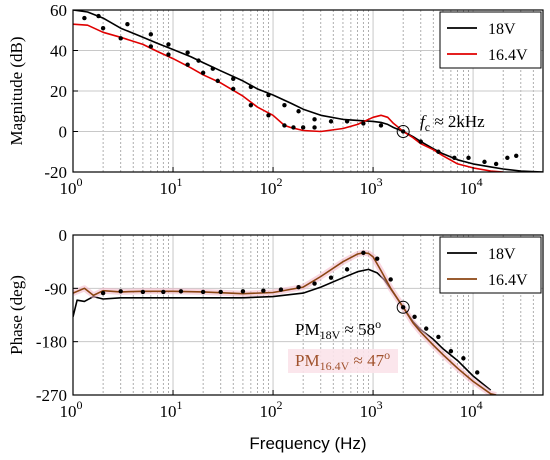 The image size is (550, 460). Describe the element at coordinates (508, 55) in the screenshot. I see `magnitude-legend-label-16v4: 16.4V` at that location.